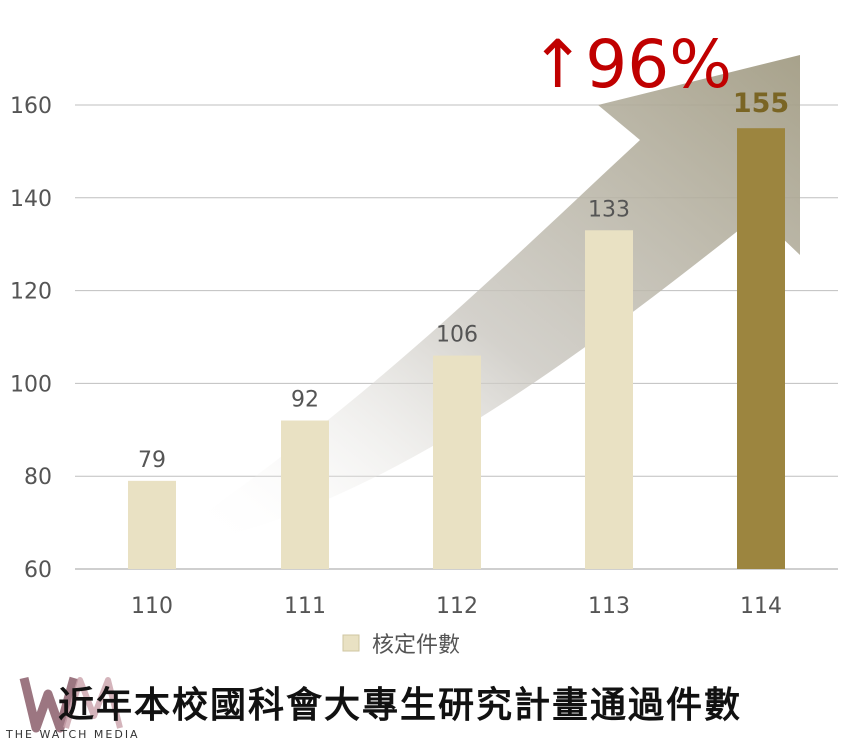 Image resolution: width=859 pixels, height=752 pixels. Describe the element at coordinates (305, 400) in the screenshot. I see `data-label-111: 92` at that location.